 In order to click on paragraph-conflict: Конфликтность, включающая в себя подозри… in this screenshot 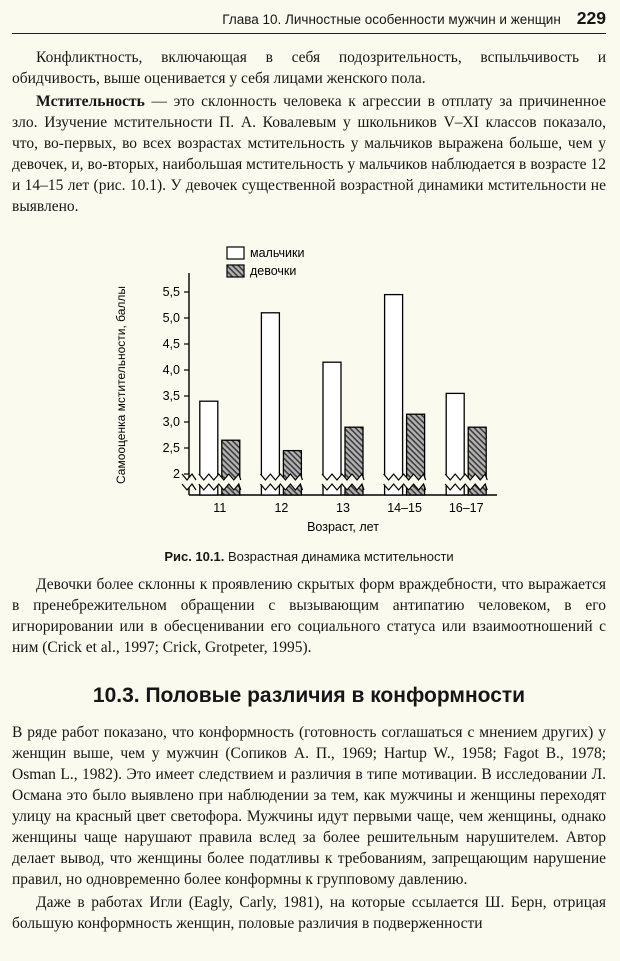, I will do `click(309, 68)`.